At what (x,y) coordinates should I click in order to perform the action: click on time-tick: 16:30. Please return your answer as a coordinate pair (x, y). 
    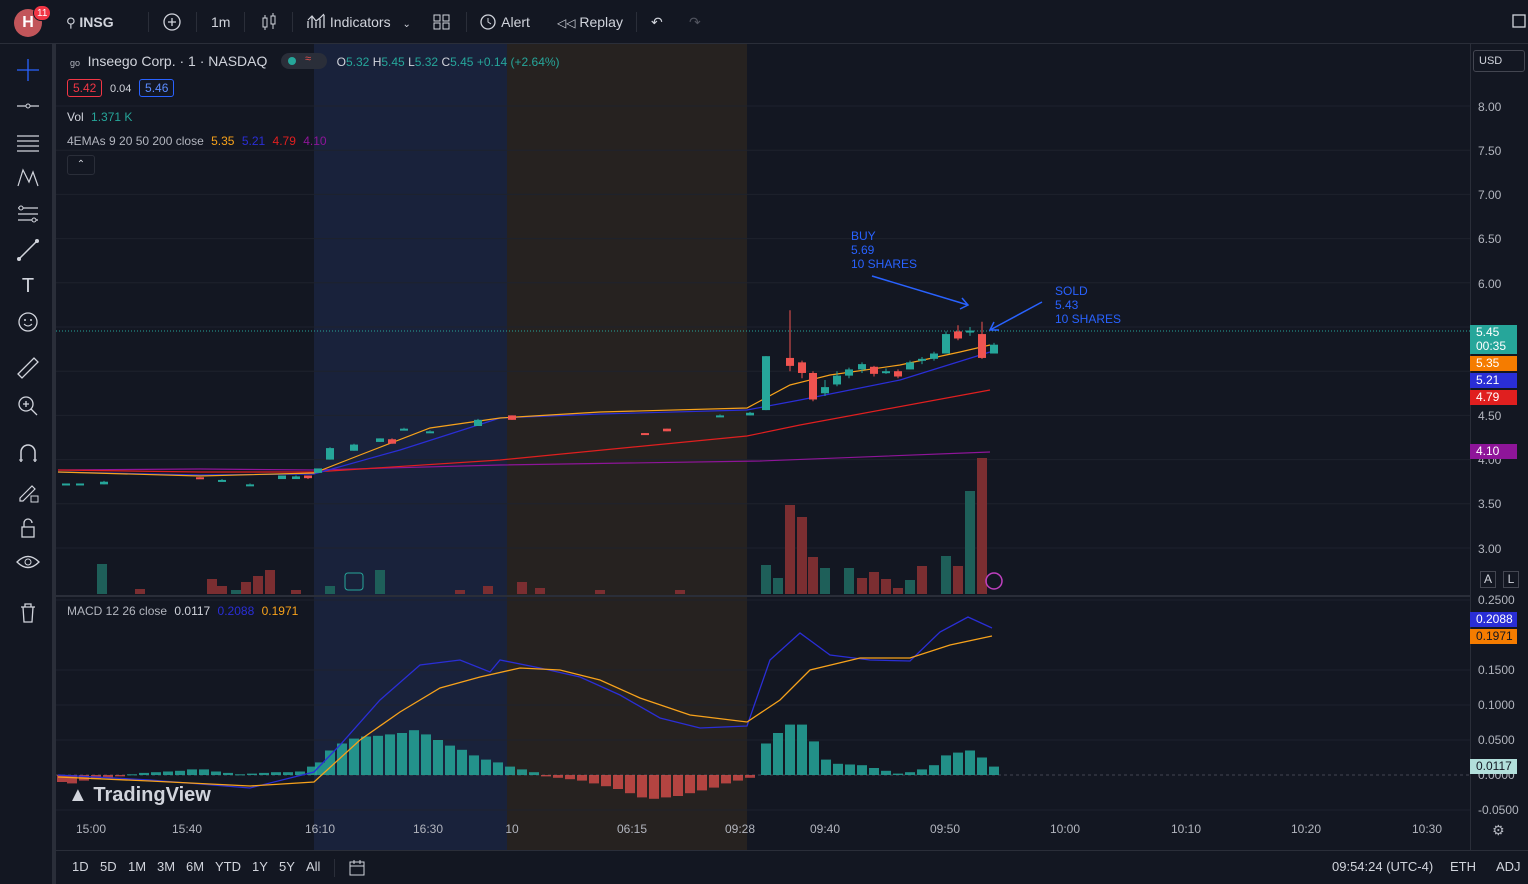
    Looking at the image, I should click on (428, 829).